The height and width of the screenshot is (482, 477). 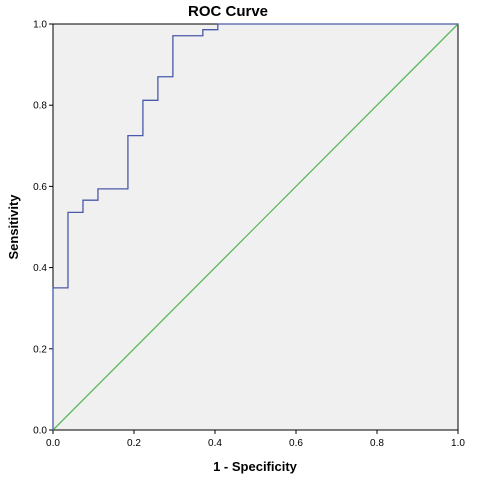 What do you see at coordinates (40, 268) in the screenshot?
I see `y-tick-label: 0.4` at bounding box center [40, 268].